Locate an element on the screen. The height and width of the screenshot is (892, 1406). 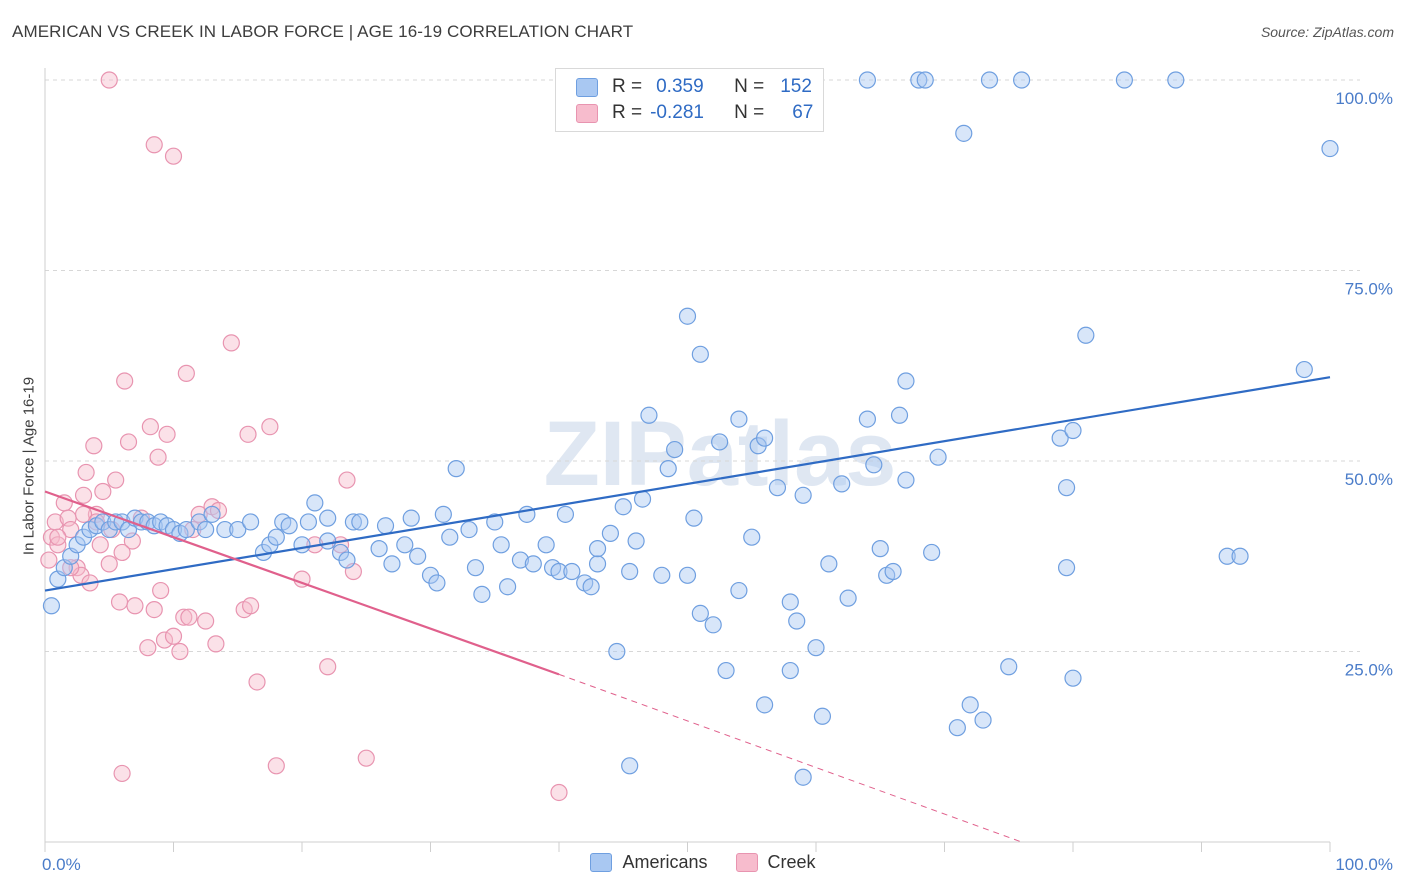
legend-r-value: 0.359 is located at coordinates (680, 86).